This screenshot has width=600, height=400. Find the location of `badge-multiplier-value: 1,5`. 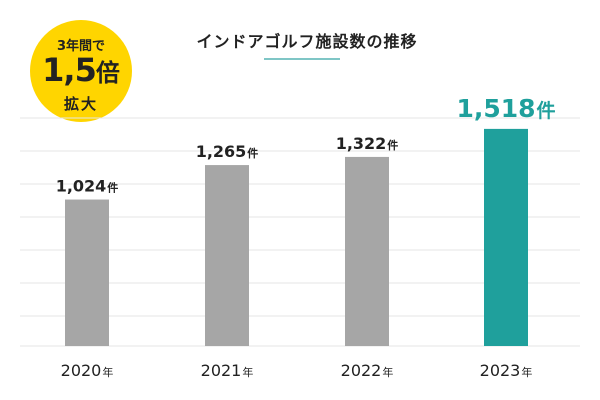

badge-multiplier-value: 1,5 is located at coordinates (69, 70).